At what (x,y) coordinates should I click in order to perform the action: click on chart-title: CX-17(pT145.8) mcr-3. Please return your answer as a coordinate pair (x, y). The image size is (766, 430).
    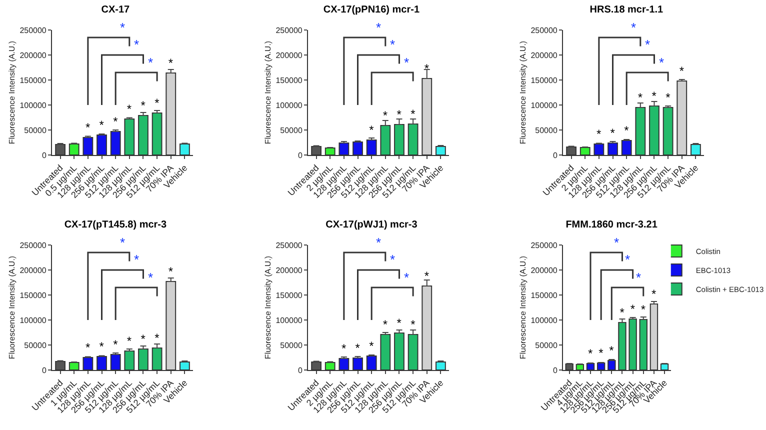
    Looking at the image, I should click on (116, 224).